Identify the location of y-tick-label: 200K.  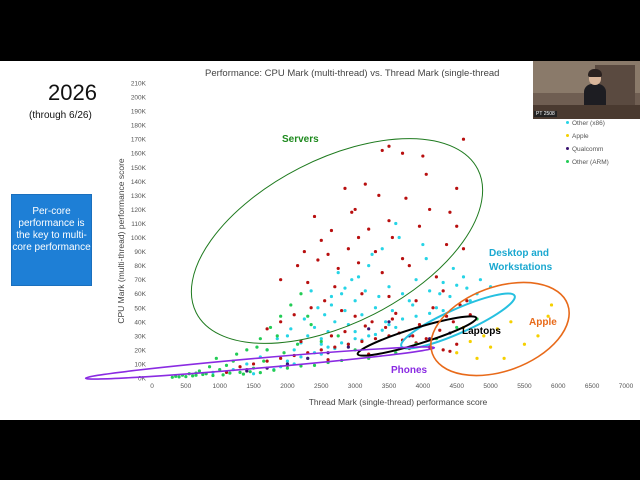
(139, 98).